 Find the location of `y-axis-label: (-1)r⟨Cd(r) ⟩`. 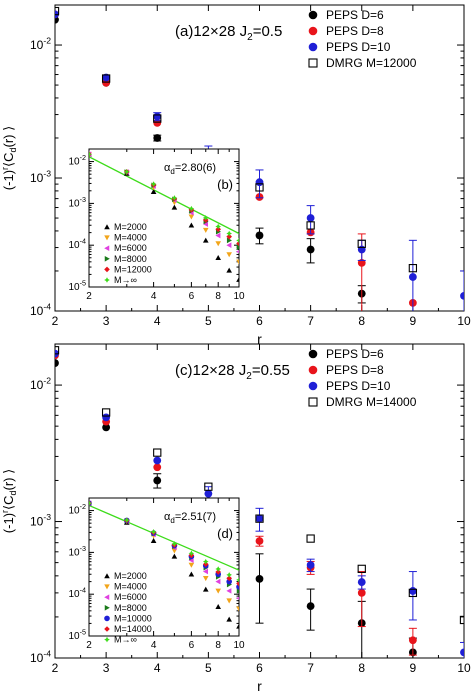

y-axis-label: (-1)r⟨Cd(r) ⟩ is located at coordinates (9, 501).